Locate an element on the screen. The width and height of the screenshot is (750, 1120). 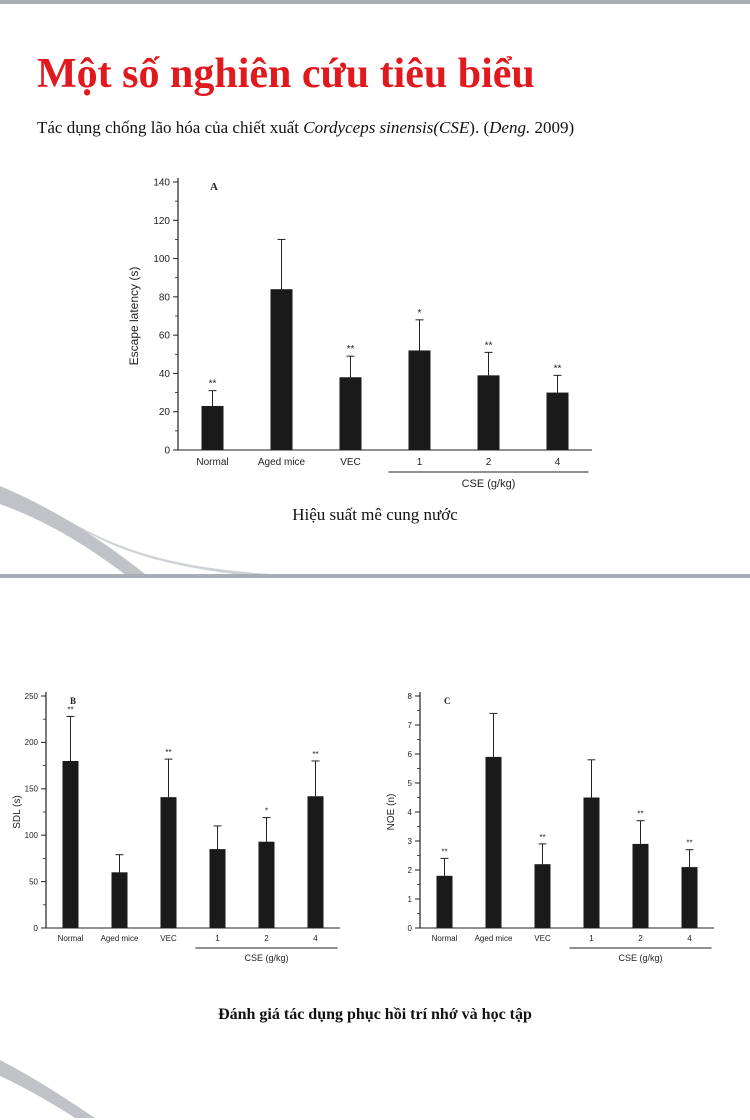
y-axis-label: NOE (n) is located at coordinates (391, 812).